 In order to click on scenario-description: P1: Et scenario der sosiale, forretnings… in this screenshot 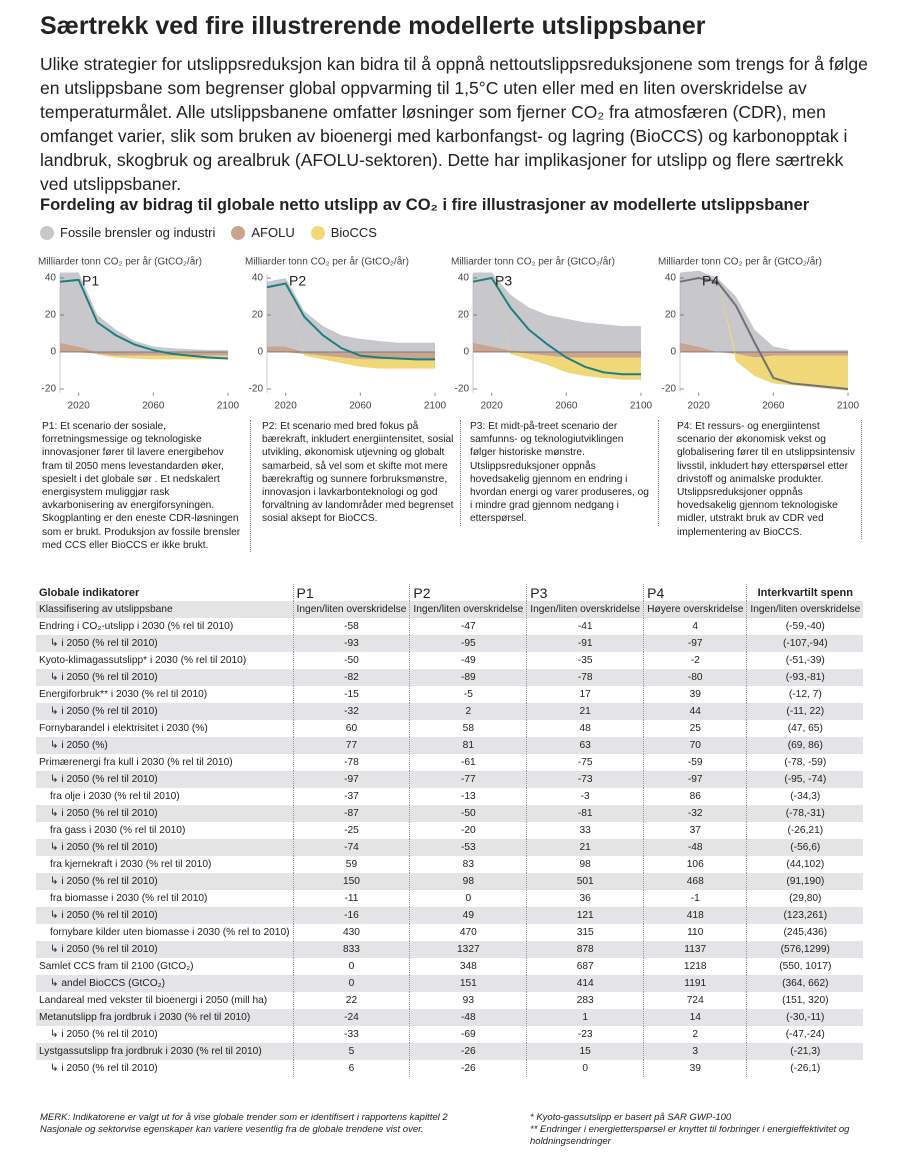, I will do `click(146, 486)`.